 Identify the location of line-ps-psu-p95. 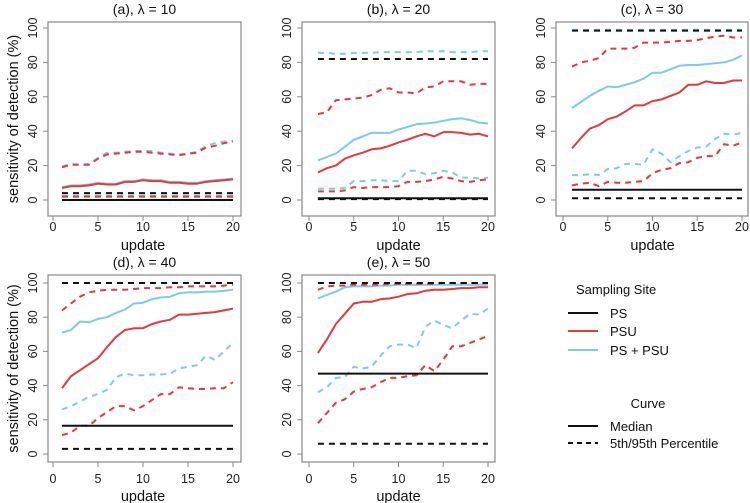
(402, 52).